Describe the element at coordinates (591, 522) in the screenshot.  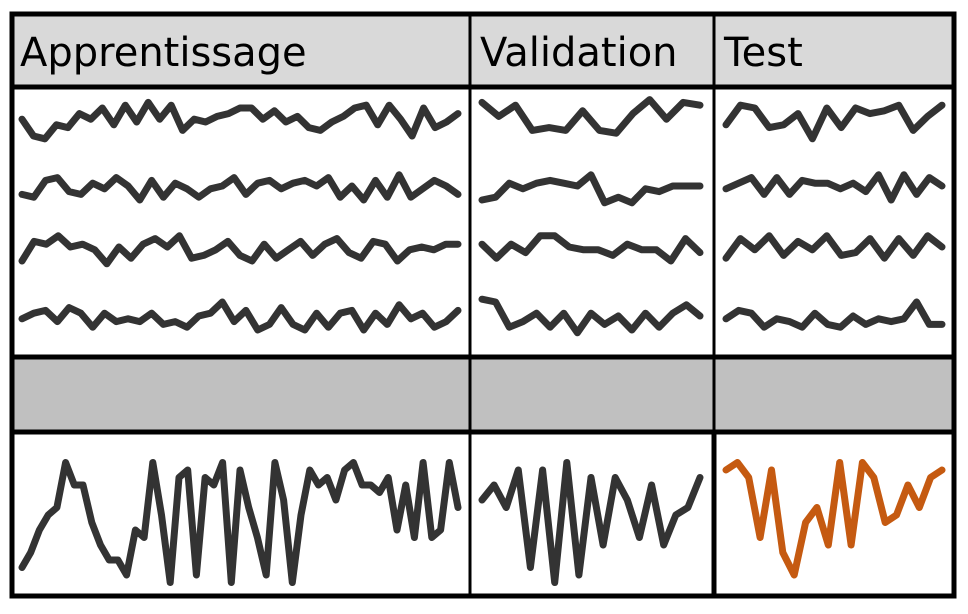
I see `bottom-validation-sequence` at that location.